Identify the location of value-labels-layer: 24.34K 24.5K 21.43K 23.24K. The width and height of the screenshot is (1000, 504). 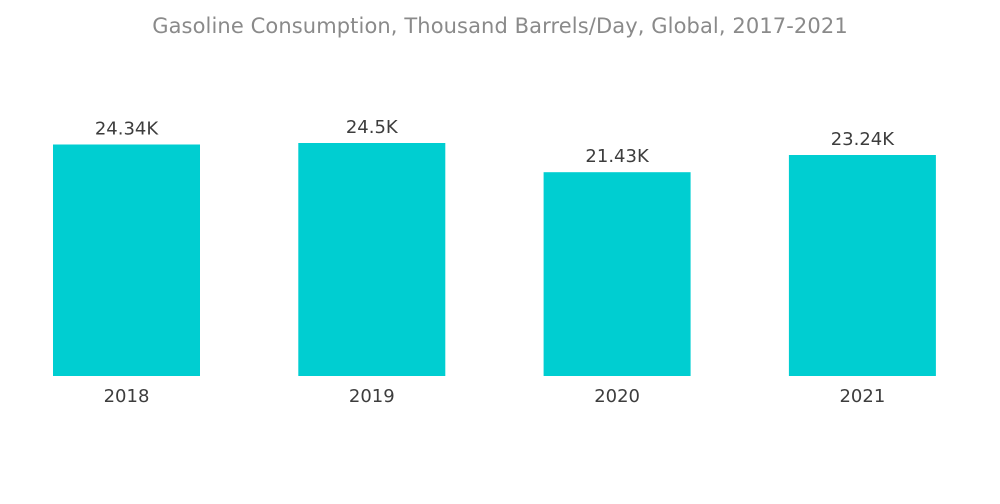
(495, 142).